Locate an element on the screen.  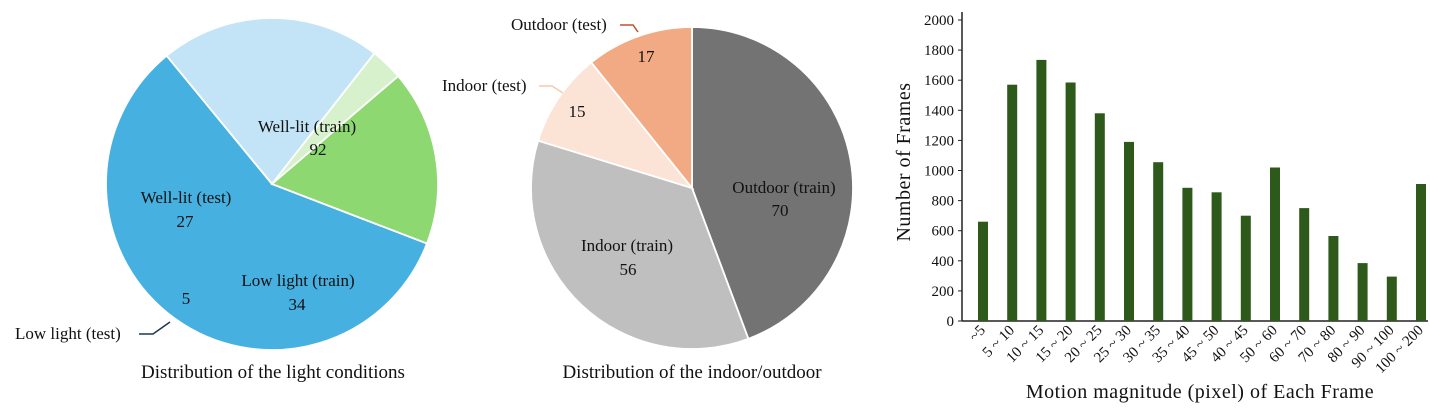
pie1-leader-line-low-light-test is located at coordinates (155, 328).